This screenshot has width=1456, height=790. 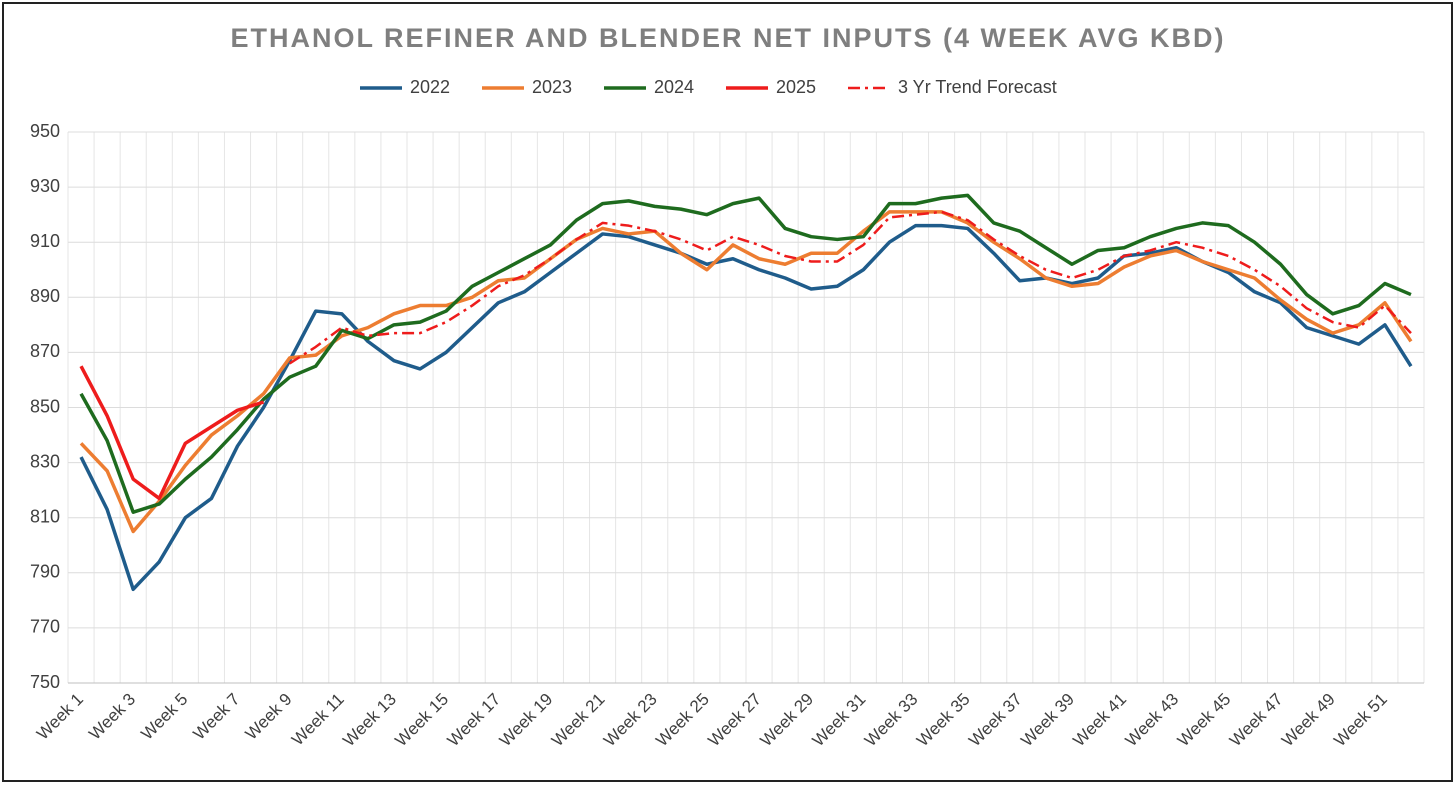 I want to click on y-tick-label: 950, so click(x=45, y=131).